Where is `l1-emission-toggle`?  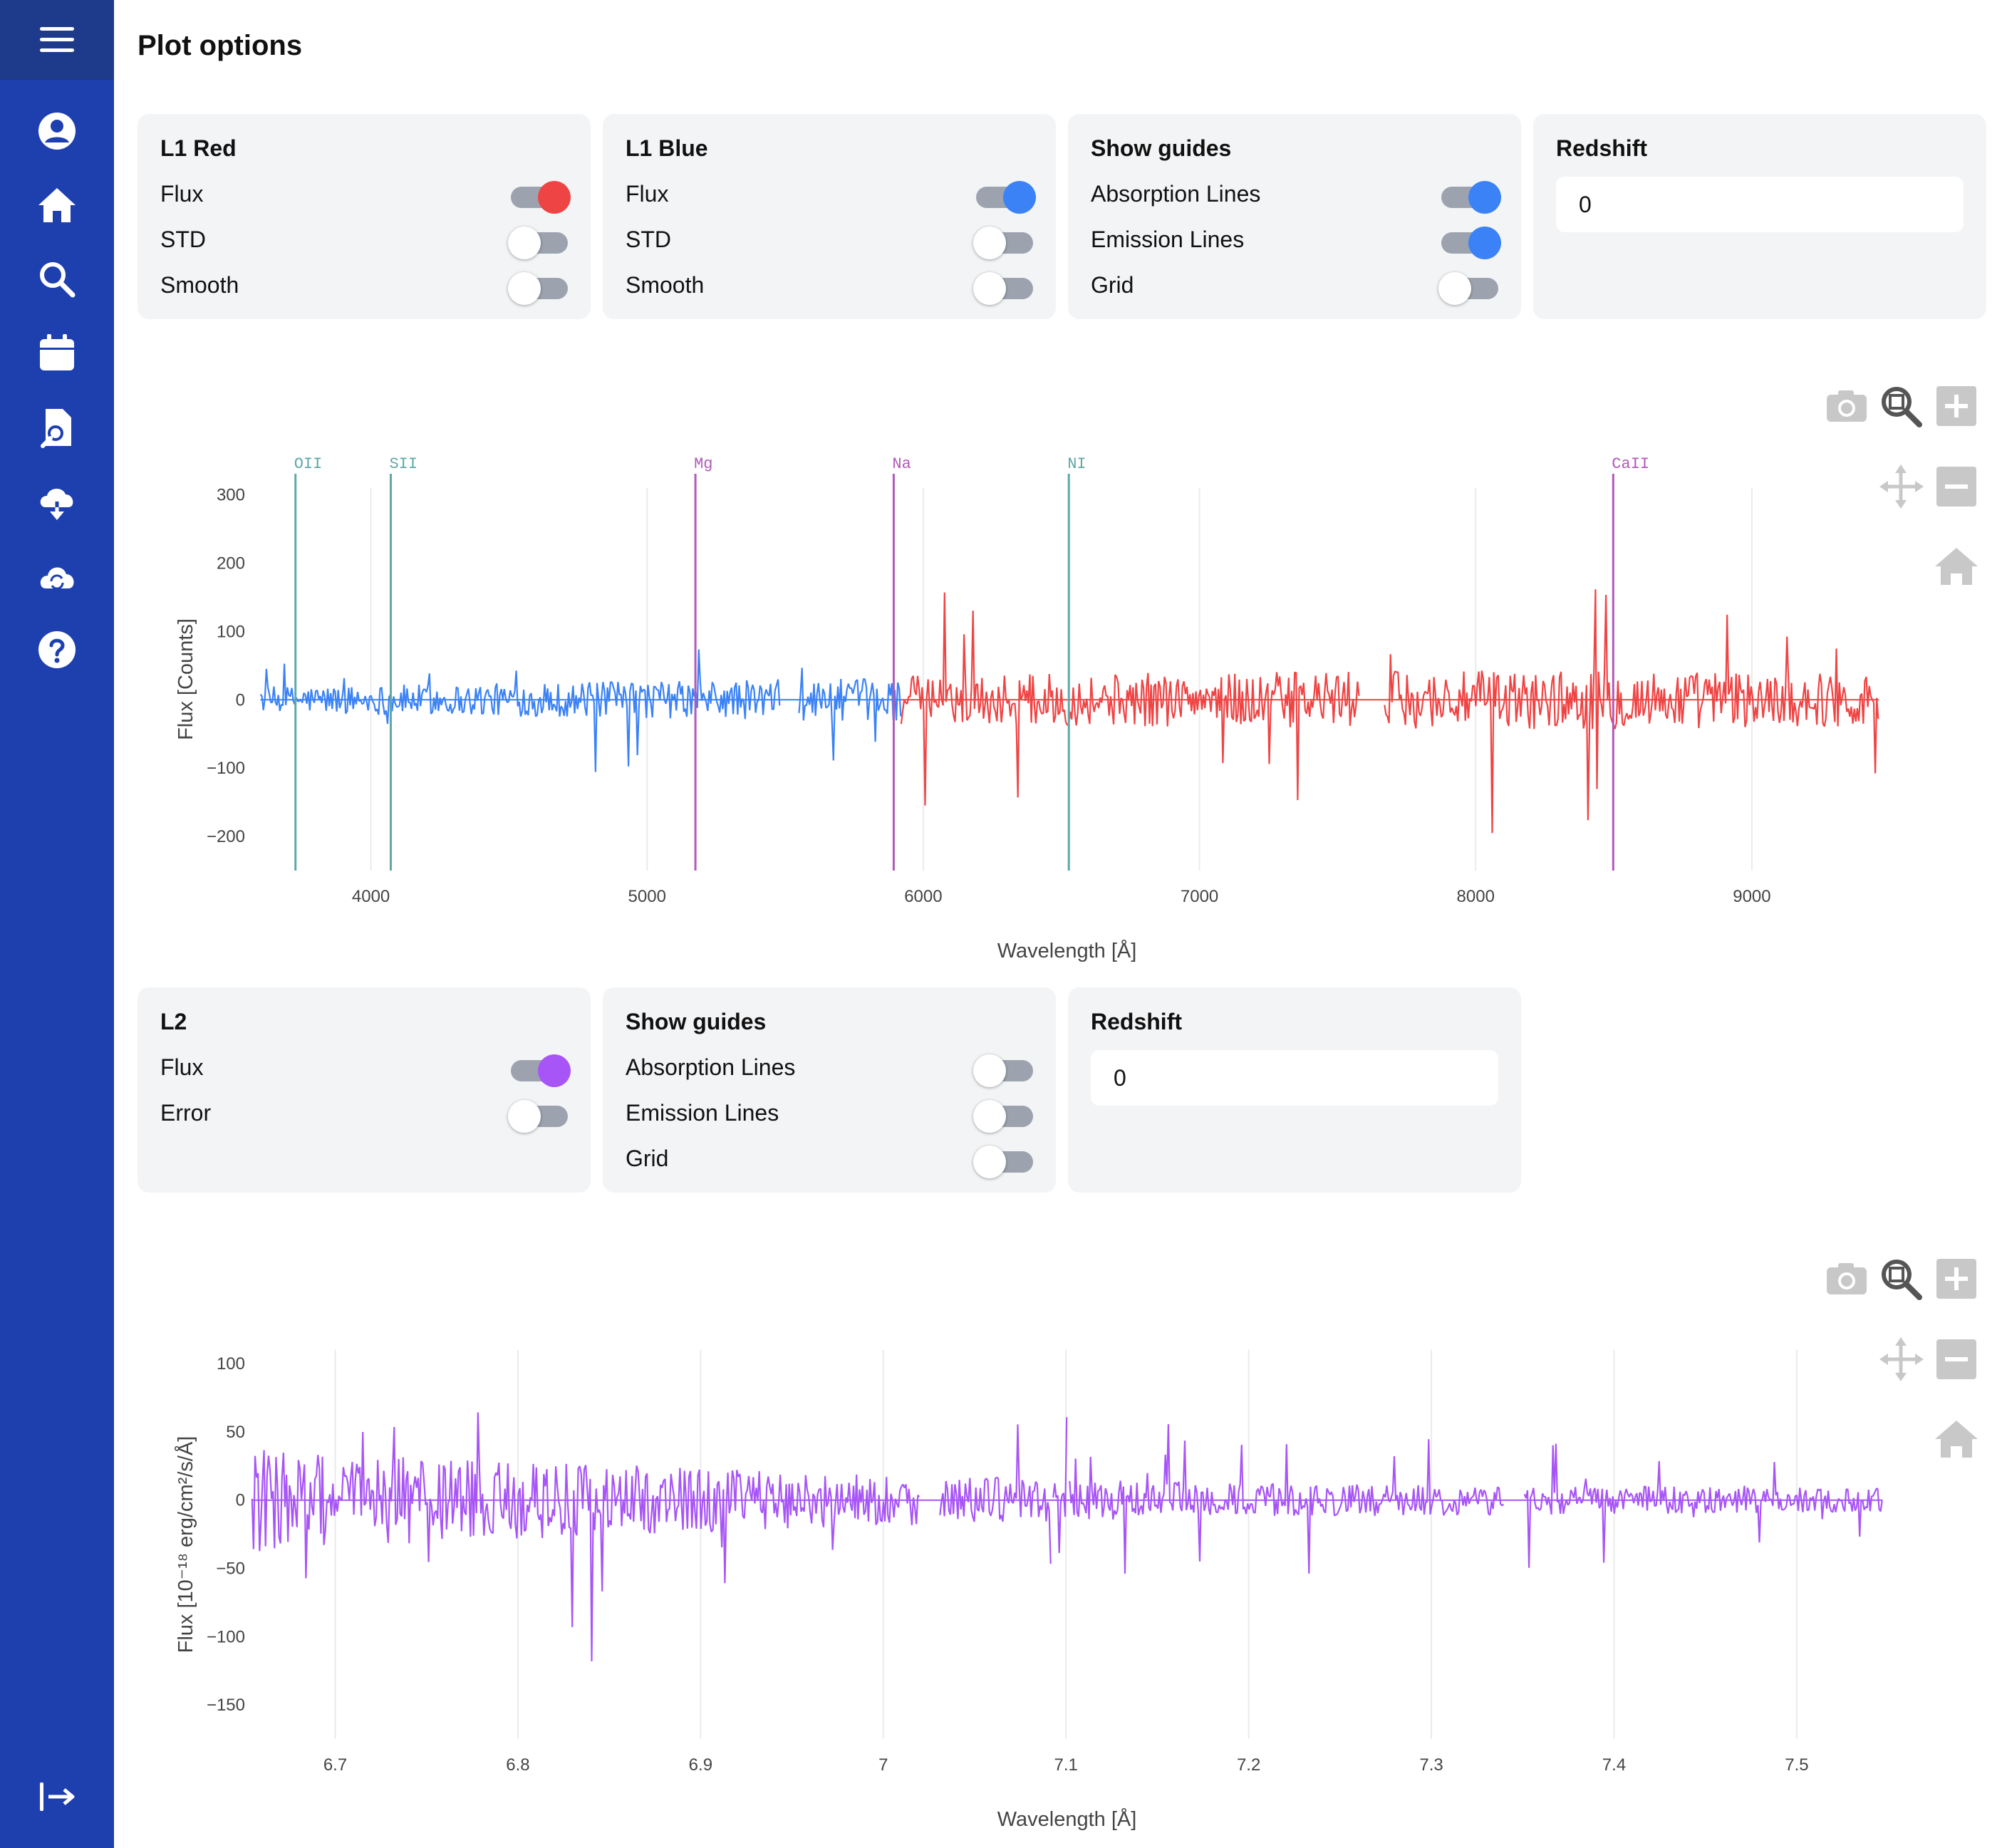
l1-emission-toggle is located at coordinates (1471, 243).